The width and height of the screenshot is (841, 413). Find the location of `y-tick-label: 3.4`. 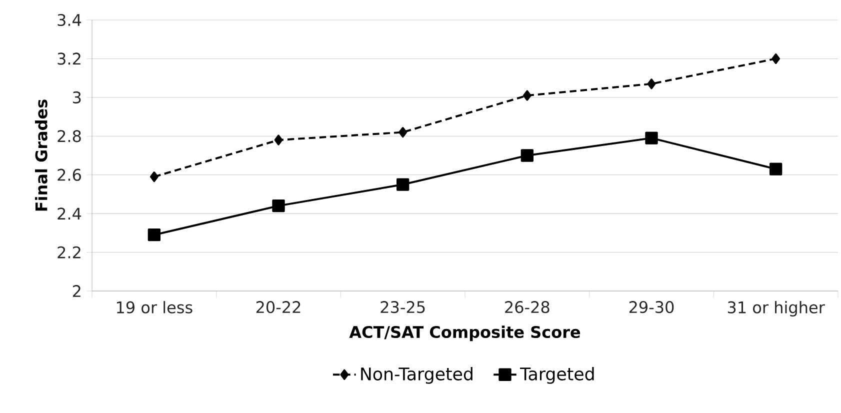

y-tick-label: 3.4 is located at coordinates (70, 20).